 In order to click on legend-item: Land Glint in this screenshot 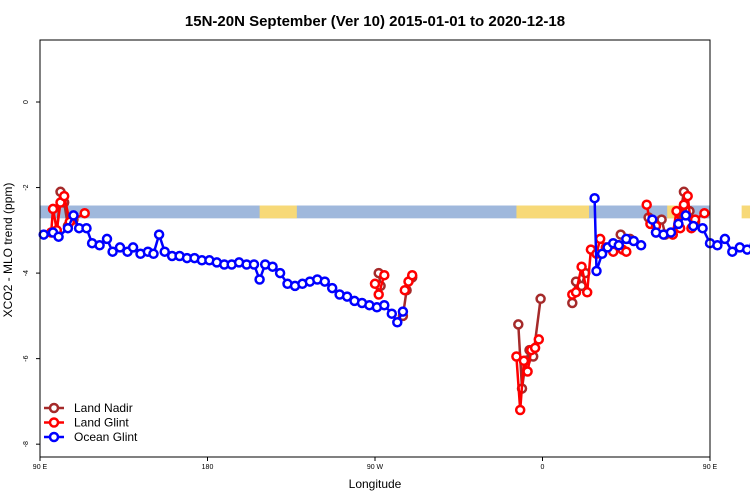, I will do `click(86, 423)`.